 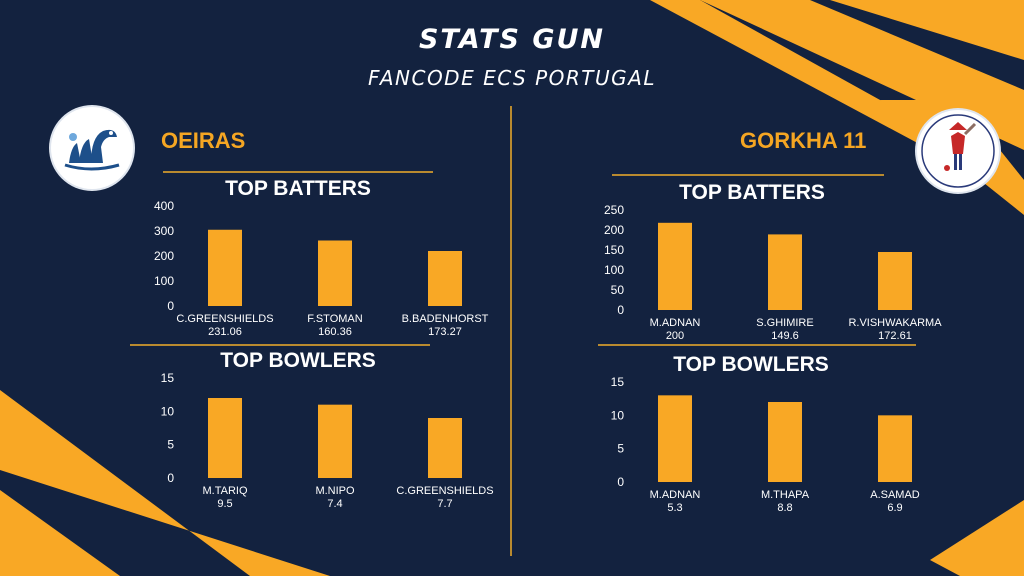 I want to click on bar-b-badenhorst, so click(x=445, y=278).